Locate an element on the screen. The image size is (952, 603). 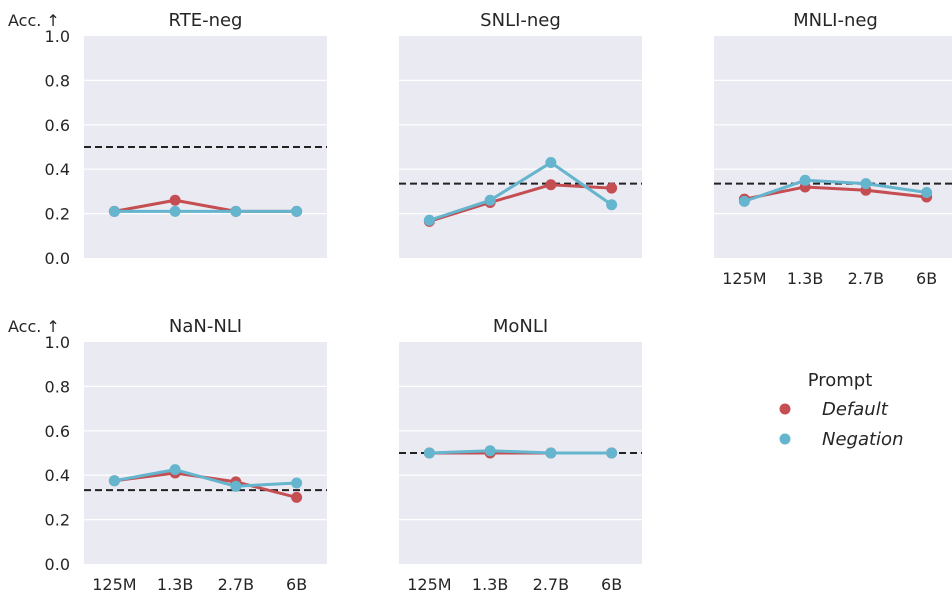
panel-monli: MoNLI 125M 1.3B 2.7B 6B is located at coordinates (520, 455).